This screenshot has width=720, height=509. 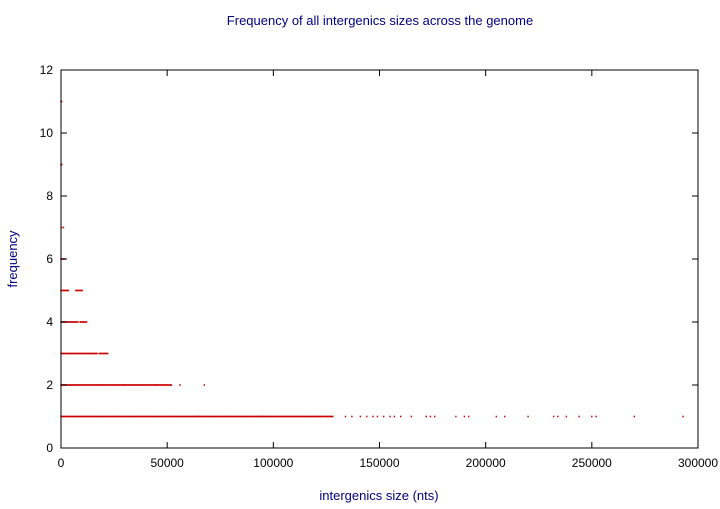 What do you see at coordinates (61, 463) in the screenshot?
I see `x-tick-label: 0` at bounding box center [61, 463].